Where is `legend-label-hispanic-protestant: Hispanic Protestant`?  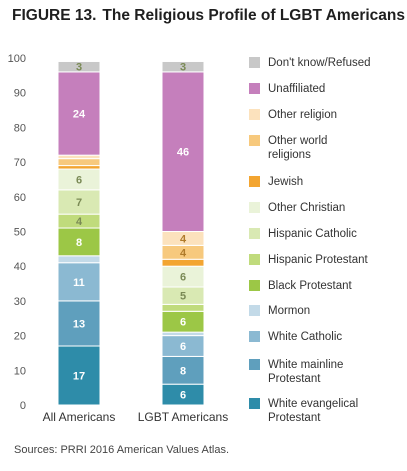
legend-label-hispanic-protestant: Hispanic Protestant is located at coordinates (318, 260).